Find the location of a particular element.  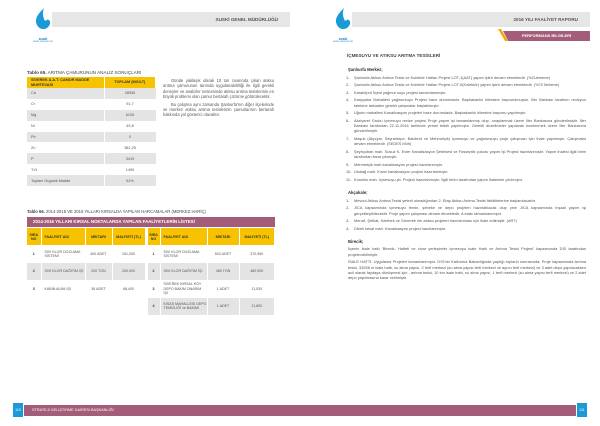

table-cell: 480 TON is located at coordinates (223, 271).